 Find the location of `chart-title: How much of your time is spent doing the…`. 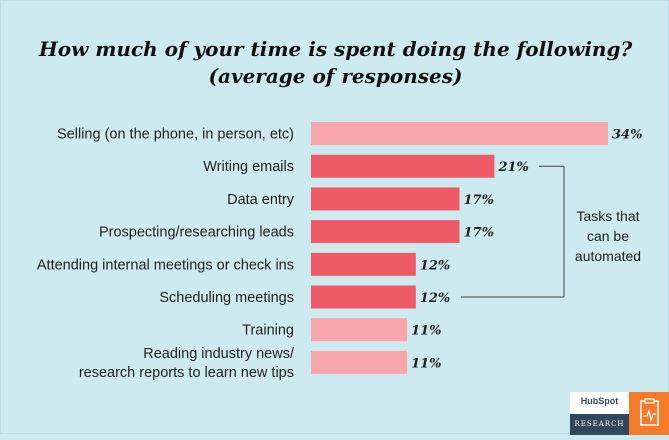

chart-title: How much of your time is spent doing the… is located at coordinates (335, 49).